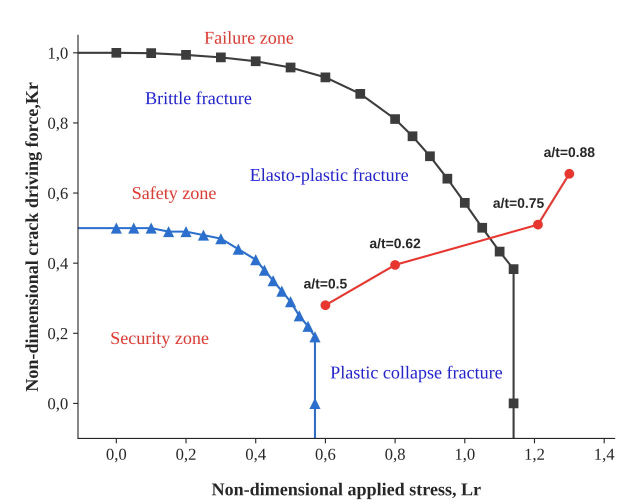 Image resolution: width=624 pixels, height=504 pixels. What do you see at coordinates (326, 455) in the screenshot?
I see `x-tick-label: 0,6` at bounding box center [326, 455].